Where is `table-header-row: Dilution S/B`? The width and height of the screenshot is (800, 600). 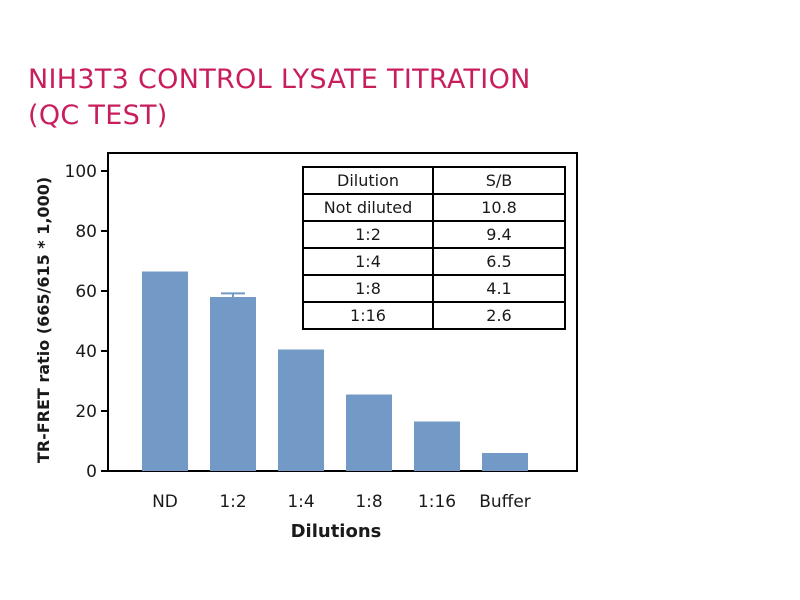
table-header-row: Dilution S/B is located at coordinates (434, 180).